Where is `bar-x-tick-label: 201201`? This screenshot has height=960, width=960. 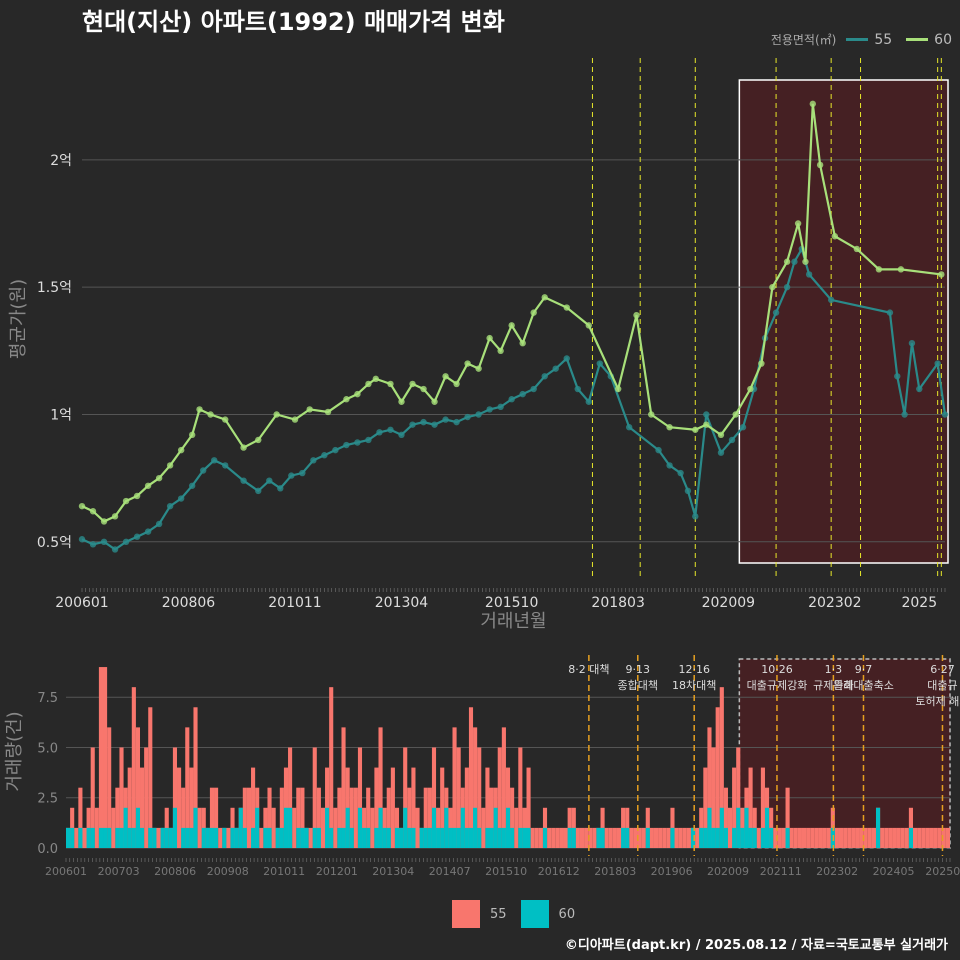
bar-x-tick-label: 201201 is located at coordinates (337, 871).